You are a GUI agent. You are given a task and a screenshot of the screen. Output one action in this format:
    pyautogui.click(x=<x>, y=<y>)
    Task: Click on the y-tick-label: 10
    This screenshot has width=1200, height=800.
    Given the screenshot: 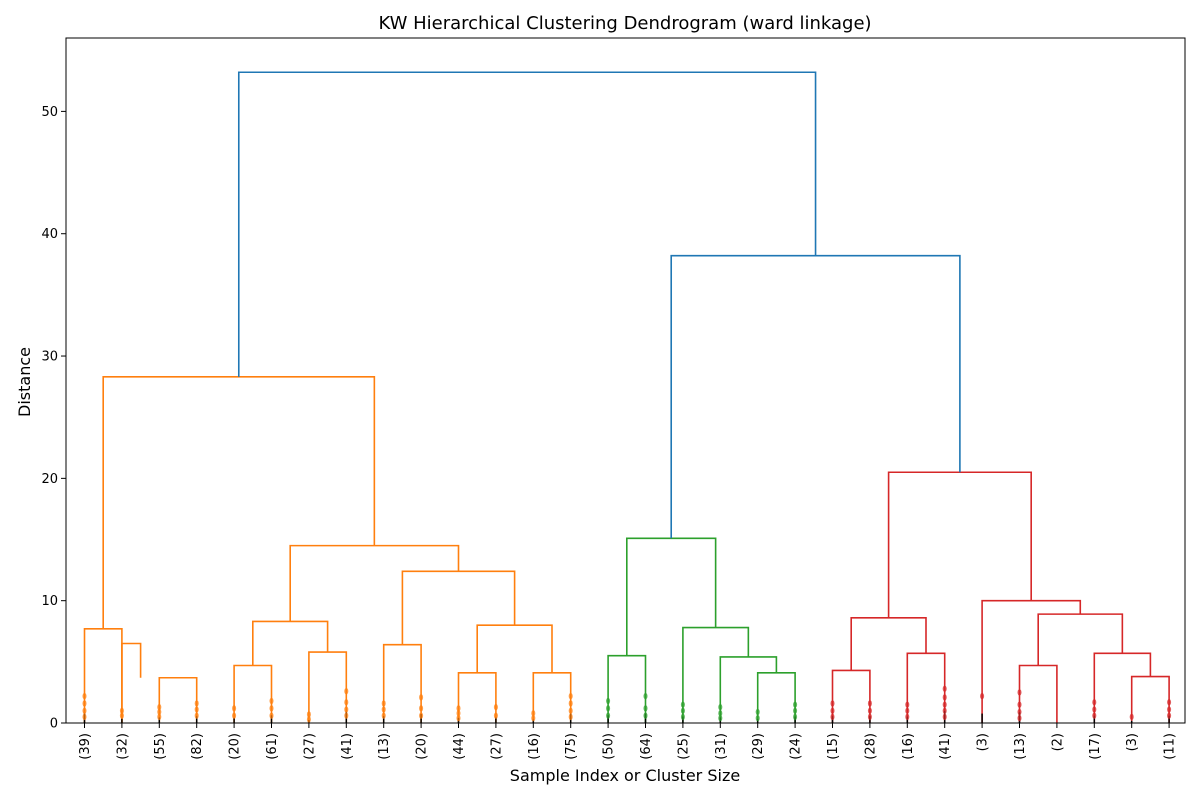 What is the action you would take?
    pyautogui.click(x=49, y=601)
    